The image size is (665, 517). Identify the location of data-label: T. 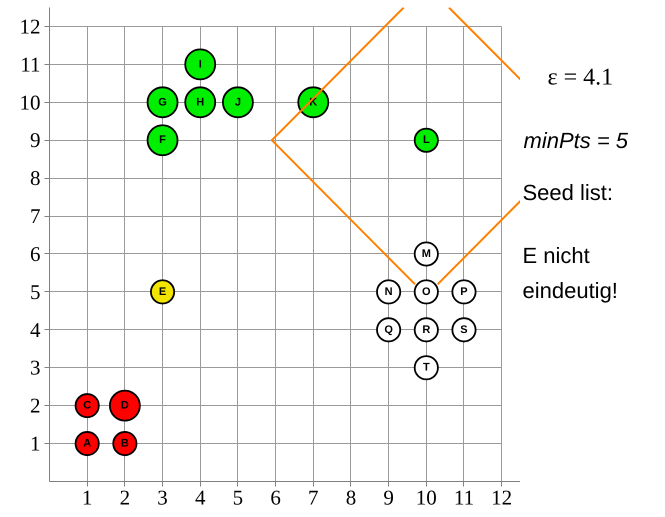
(426, 368).